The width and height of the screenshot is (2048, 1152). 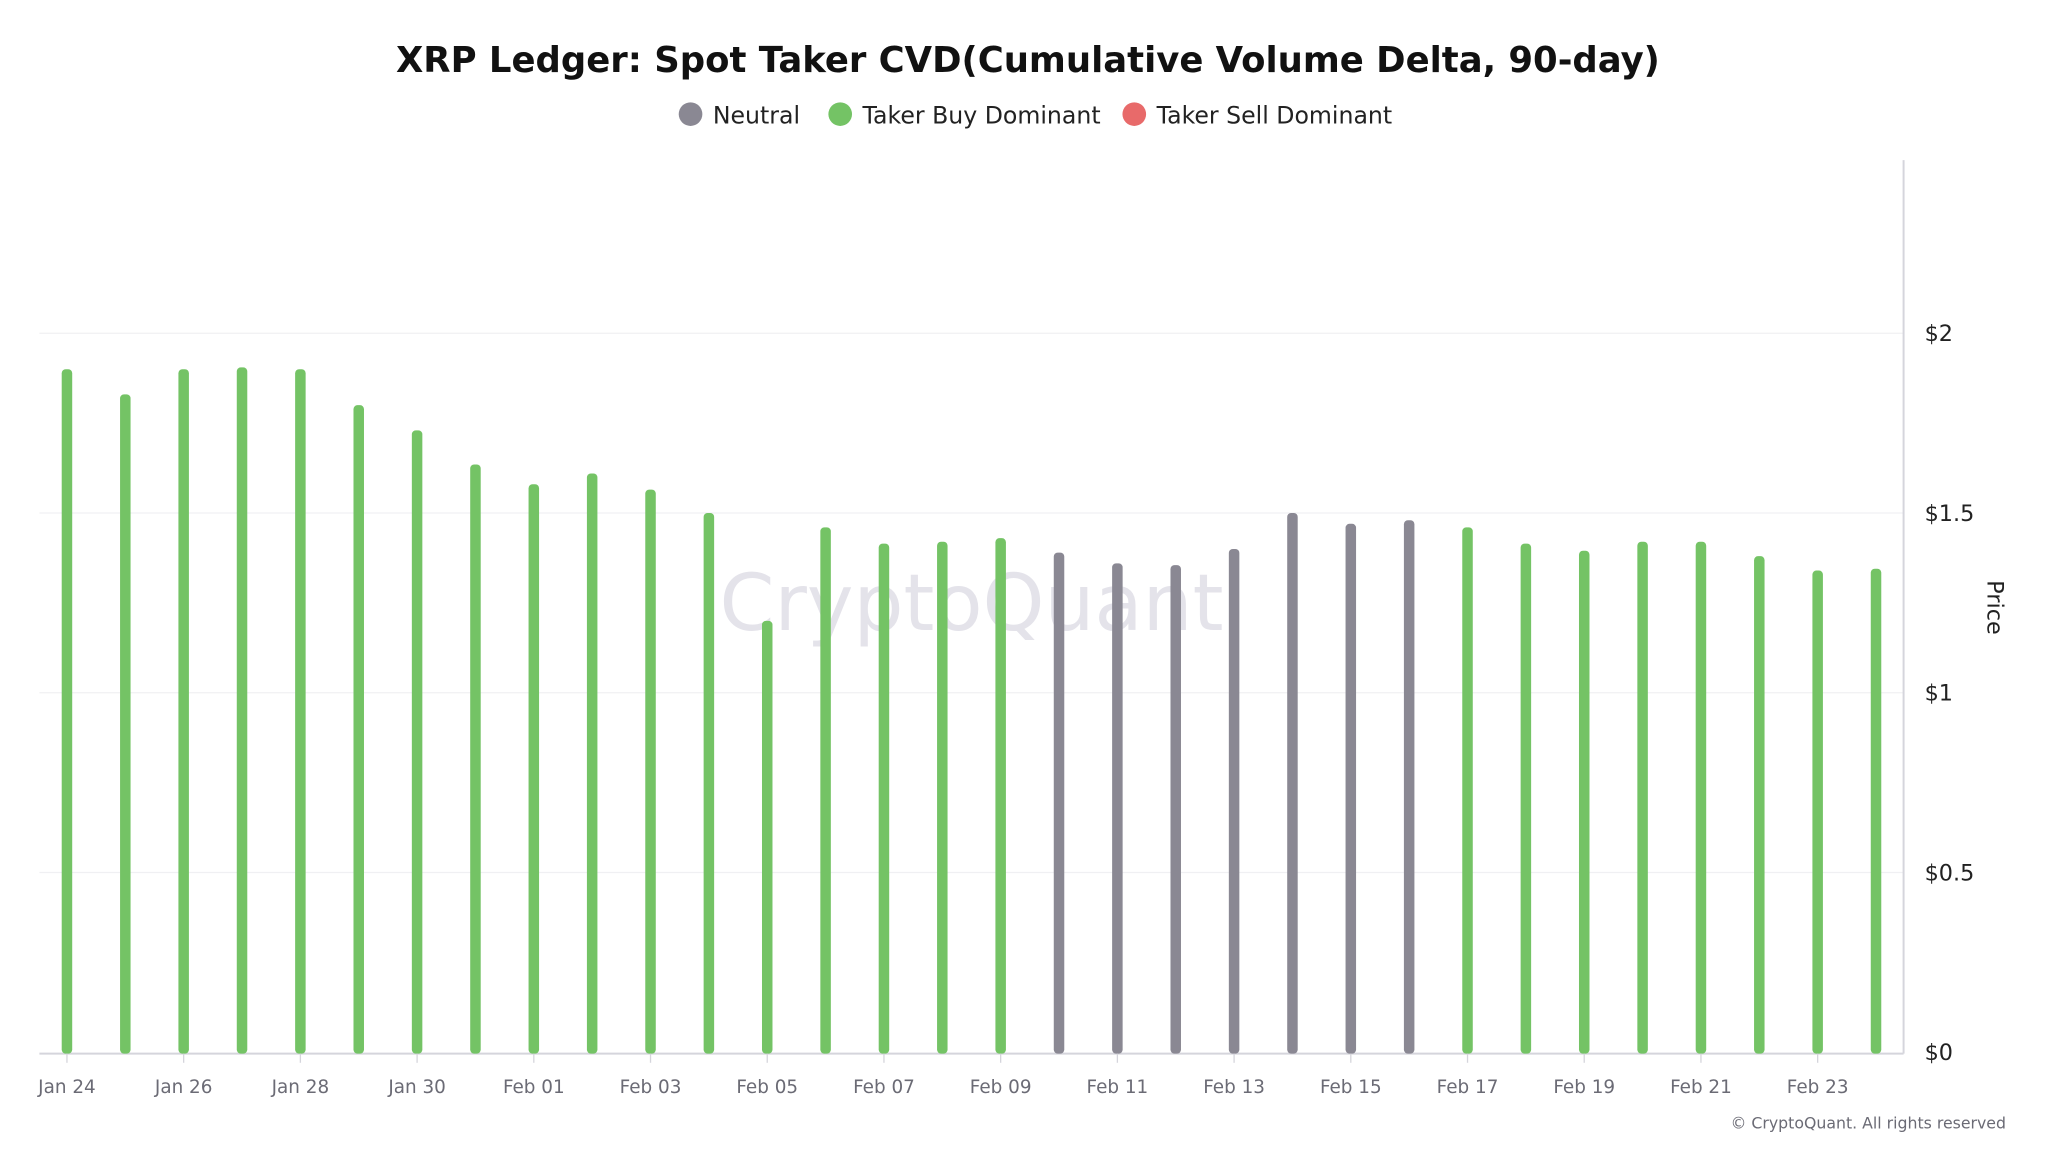 I want to click on x-tick-label: Jan 24, so click(x=66, y=1087).